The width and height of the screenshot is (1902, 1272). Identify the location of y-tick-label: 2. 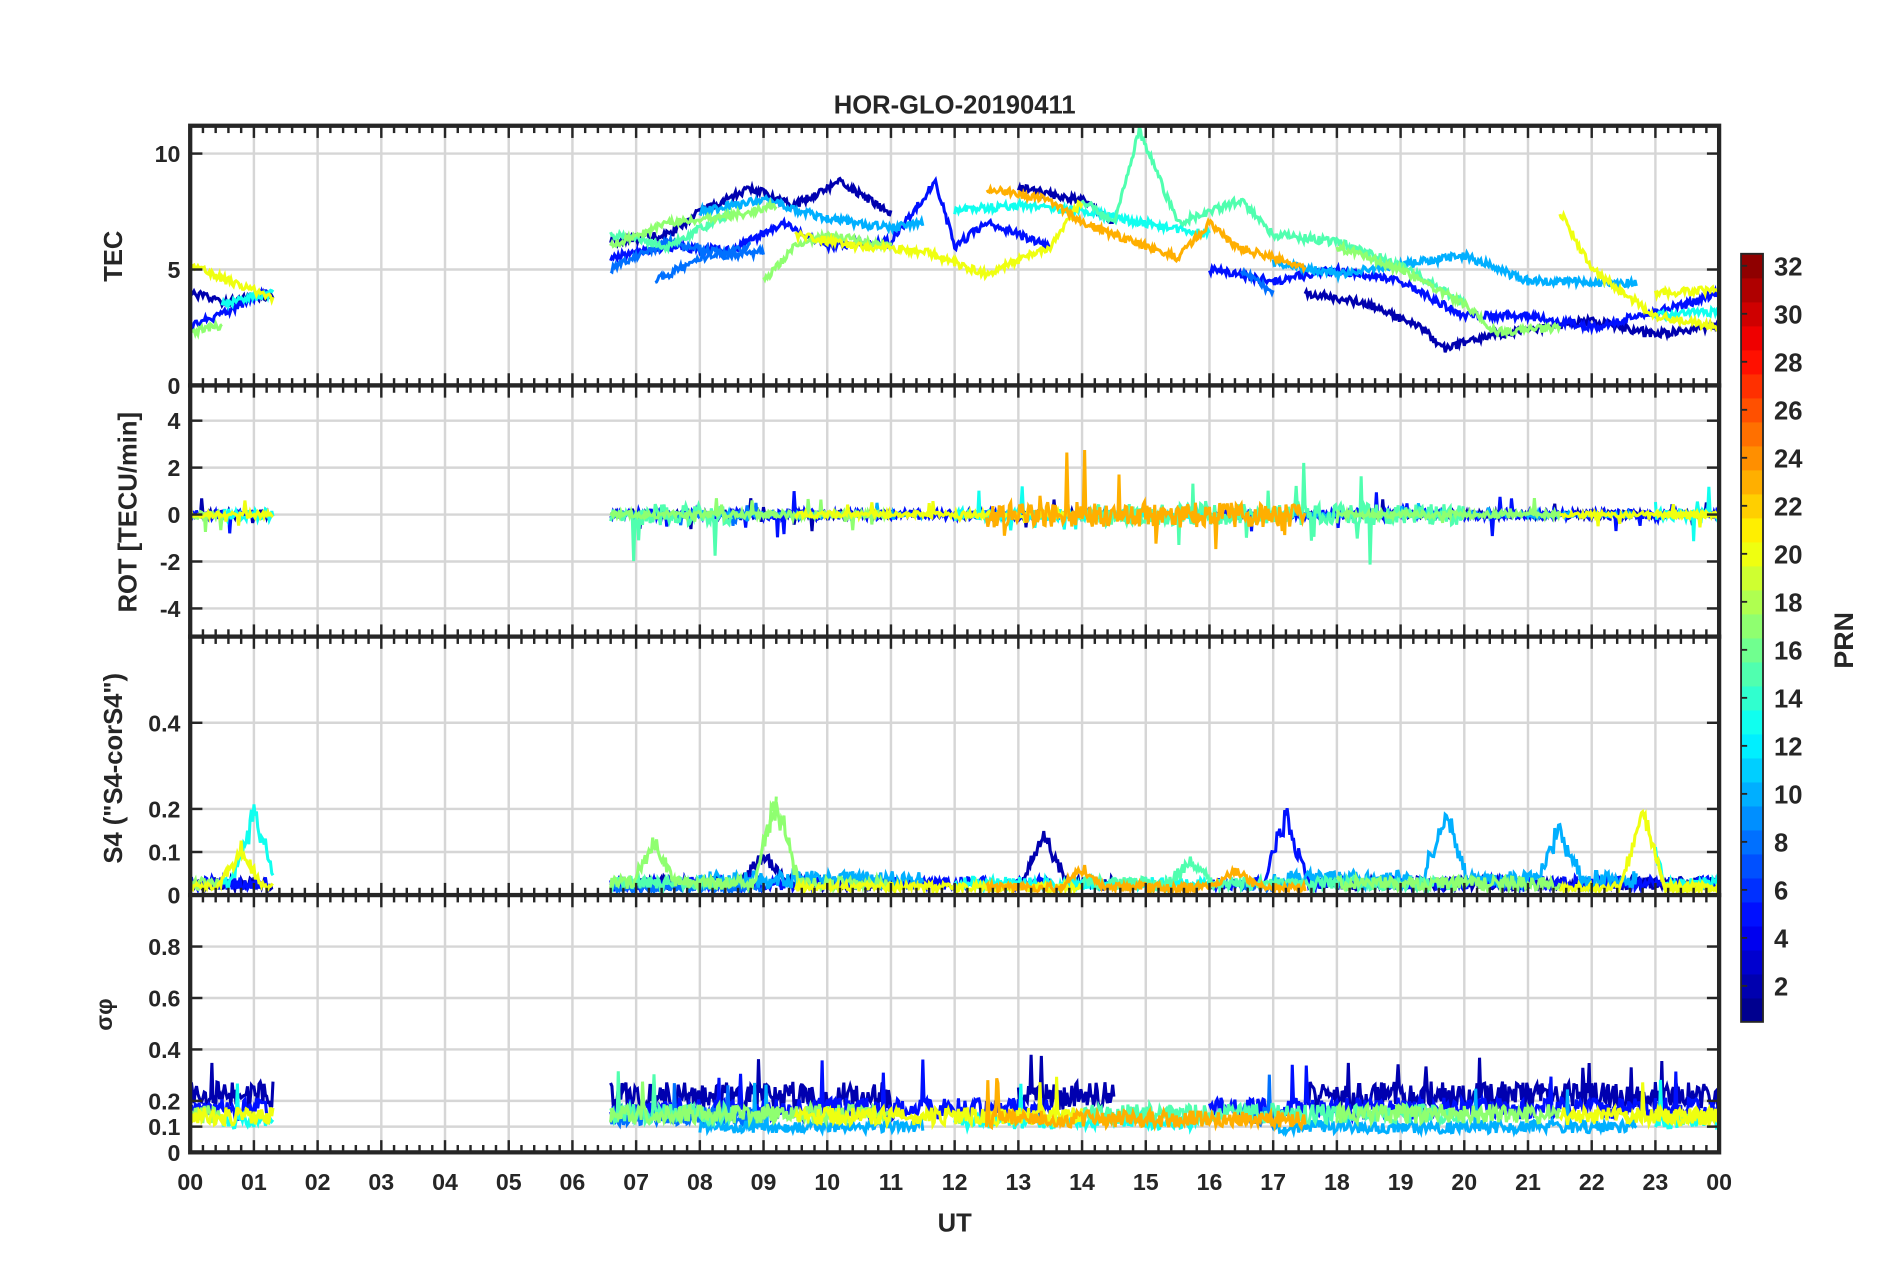
(174, 468).